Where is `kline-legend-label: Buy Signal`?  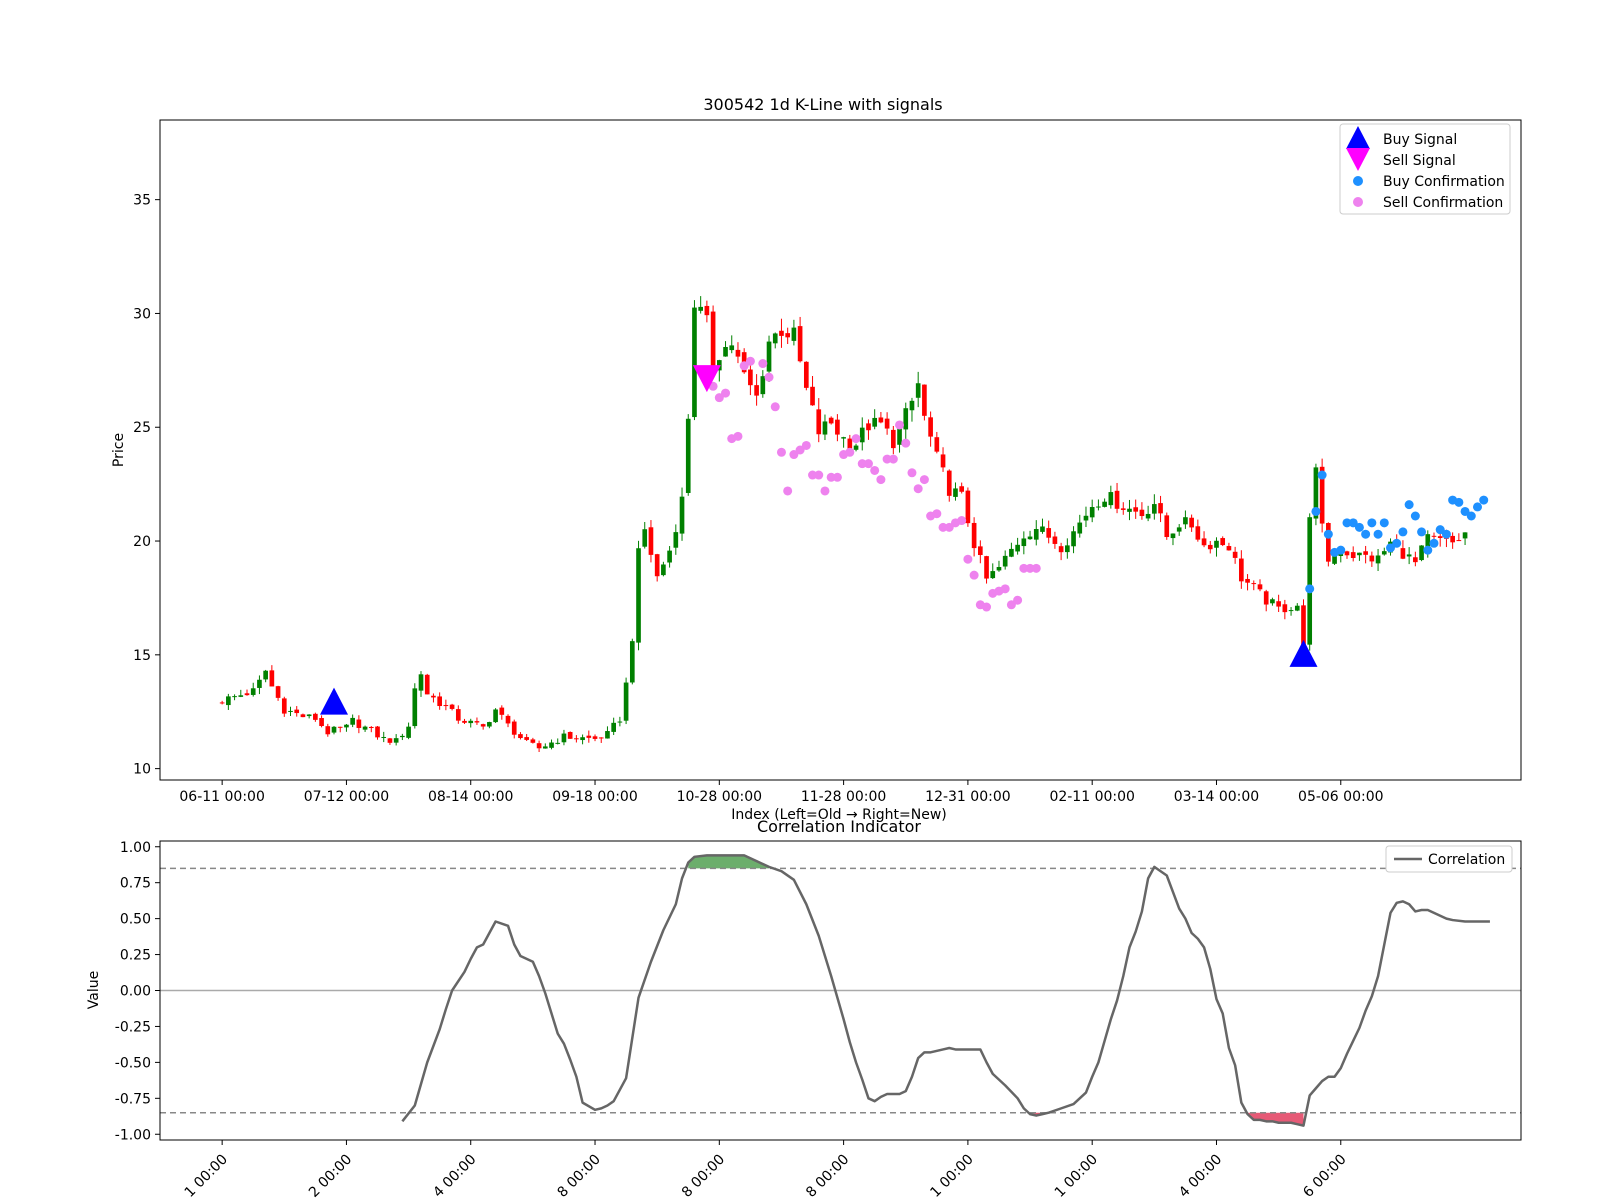 kline-legend-label: Buy Signal is located at coordinates (1420, 140).